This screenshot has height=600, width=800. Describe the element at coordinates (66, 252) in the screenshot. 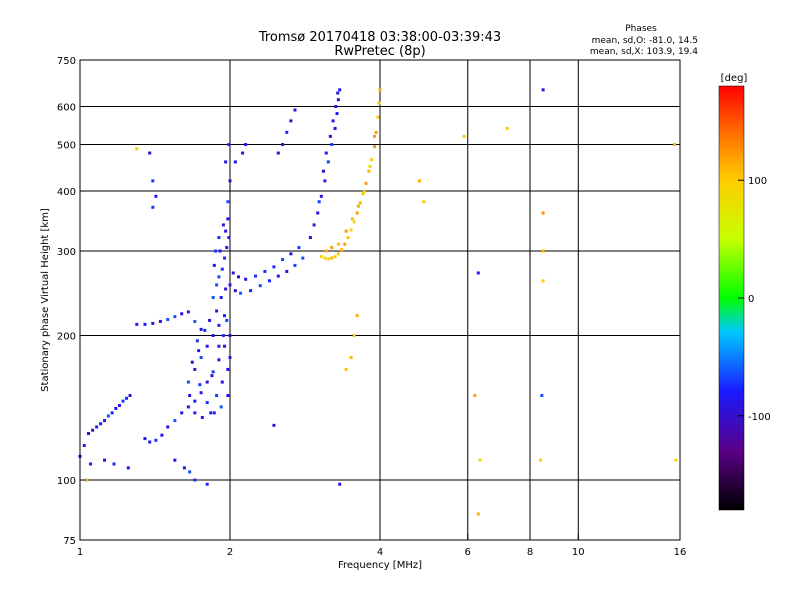

I see `y-tick-label: 300` at that location.